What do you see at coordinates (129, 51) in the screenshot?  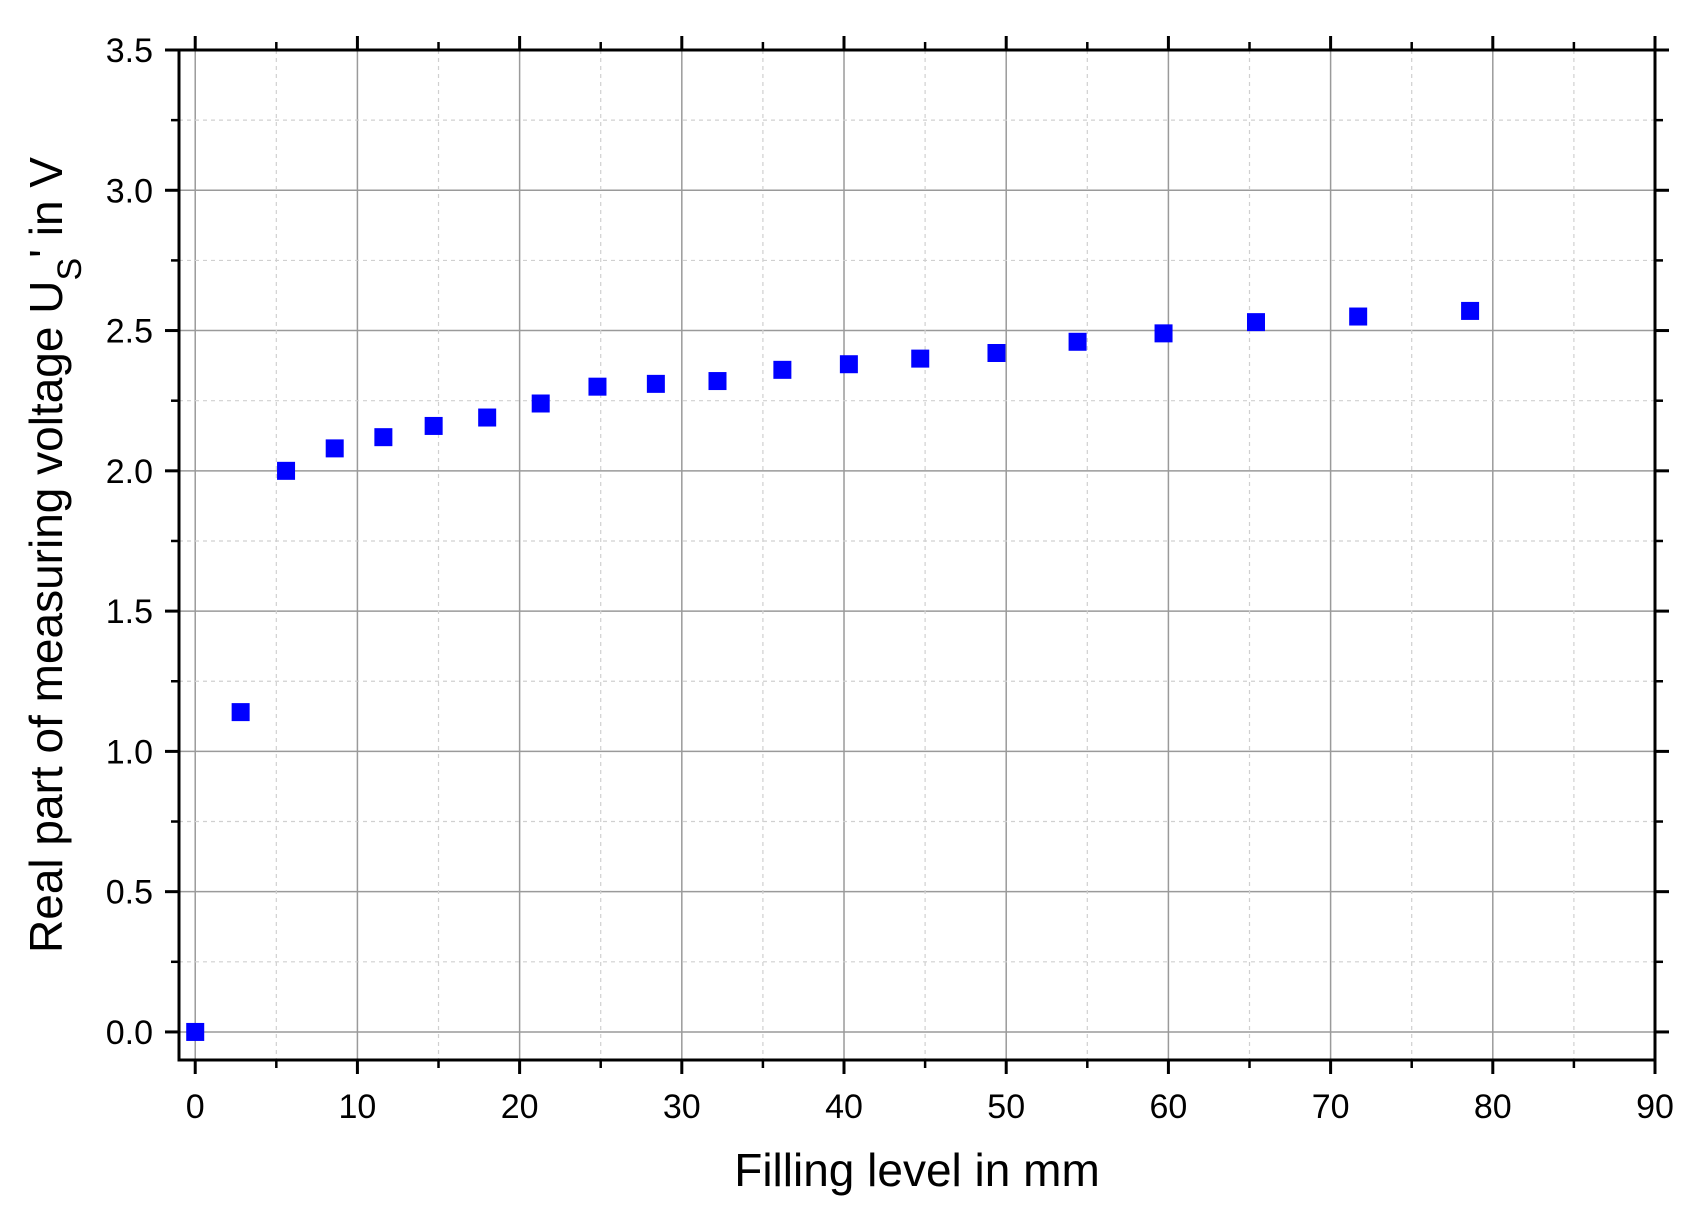 I see `y-tick-label: 3.5` at bounding box center [129, 51].